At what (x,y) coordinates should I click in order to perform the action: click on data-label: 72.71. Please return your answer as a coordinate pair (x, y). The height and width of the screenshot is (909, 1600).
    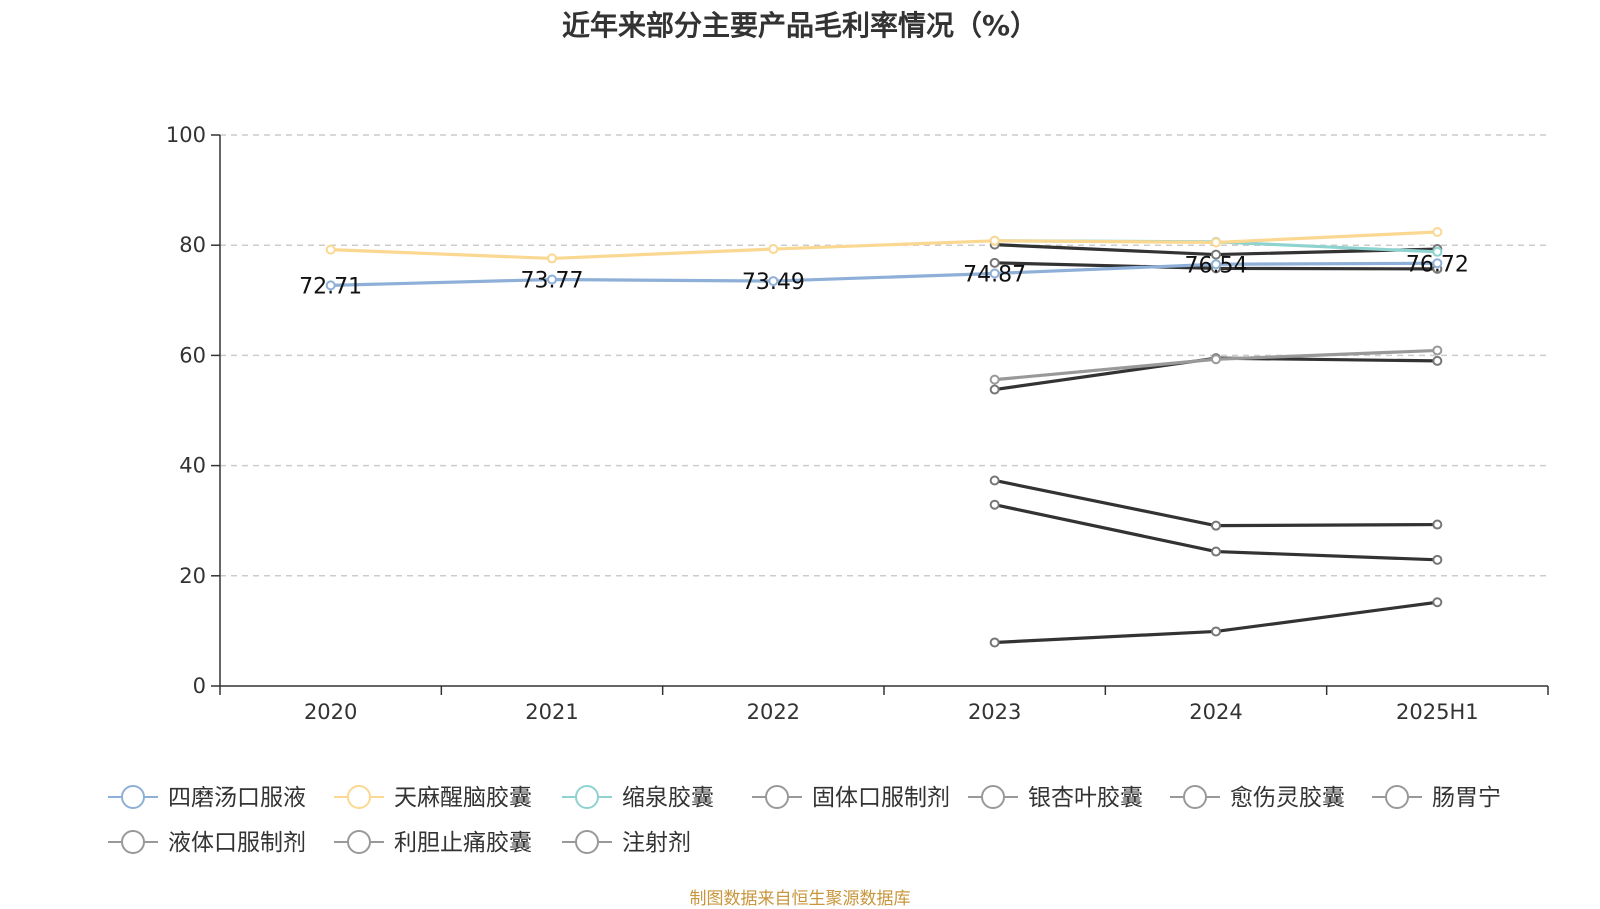
    Looking at the image, I should click on (330, 286).